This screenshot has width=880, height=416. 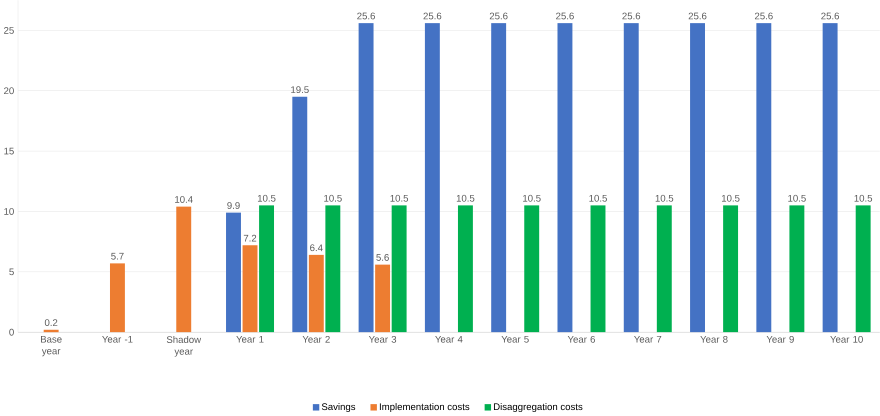 What do you see at coordinates (449, 339) in the screenshot?
I see `x-tick-label: Year 4` at bounding box center [449, 339].